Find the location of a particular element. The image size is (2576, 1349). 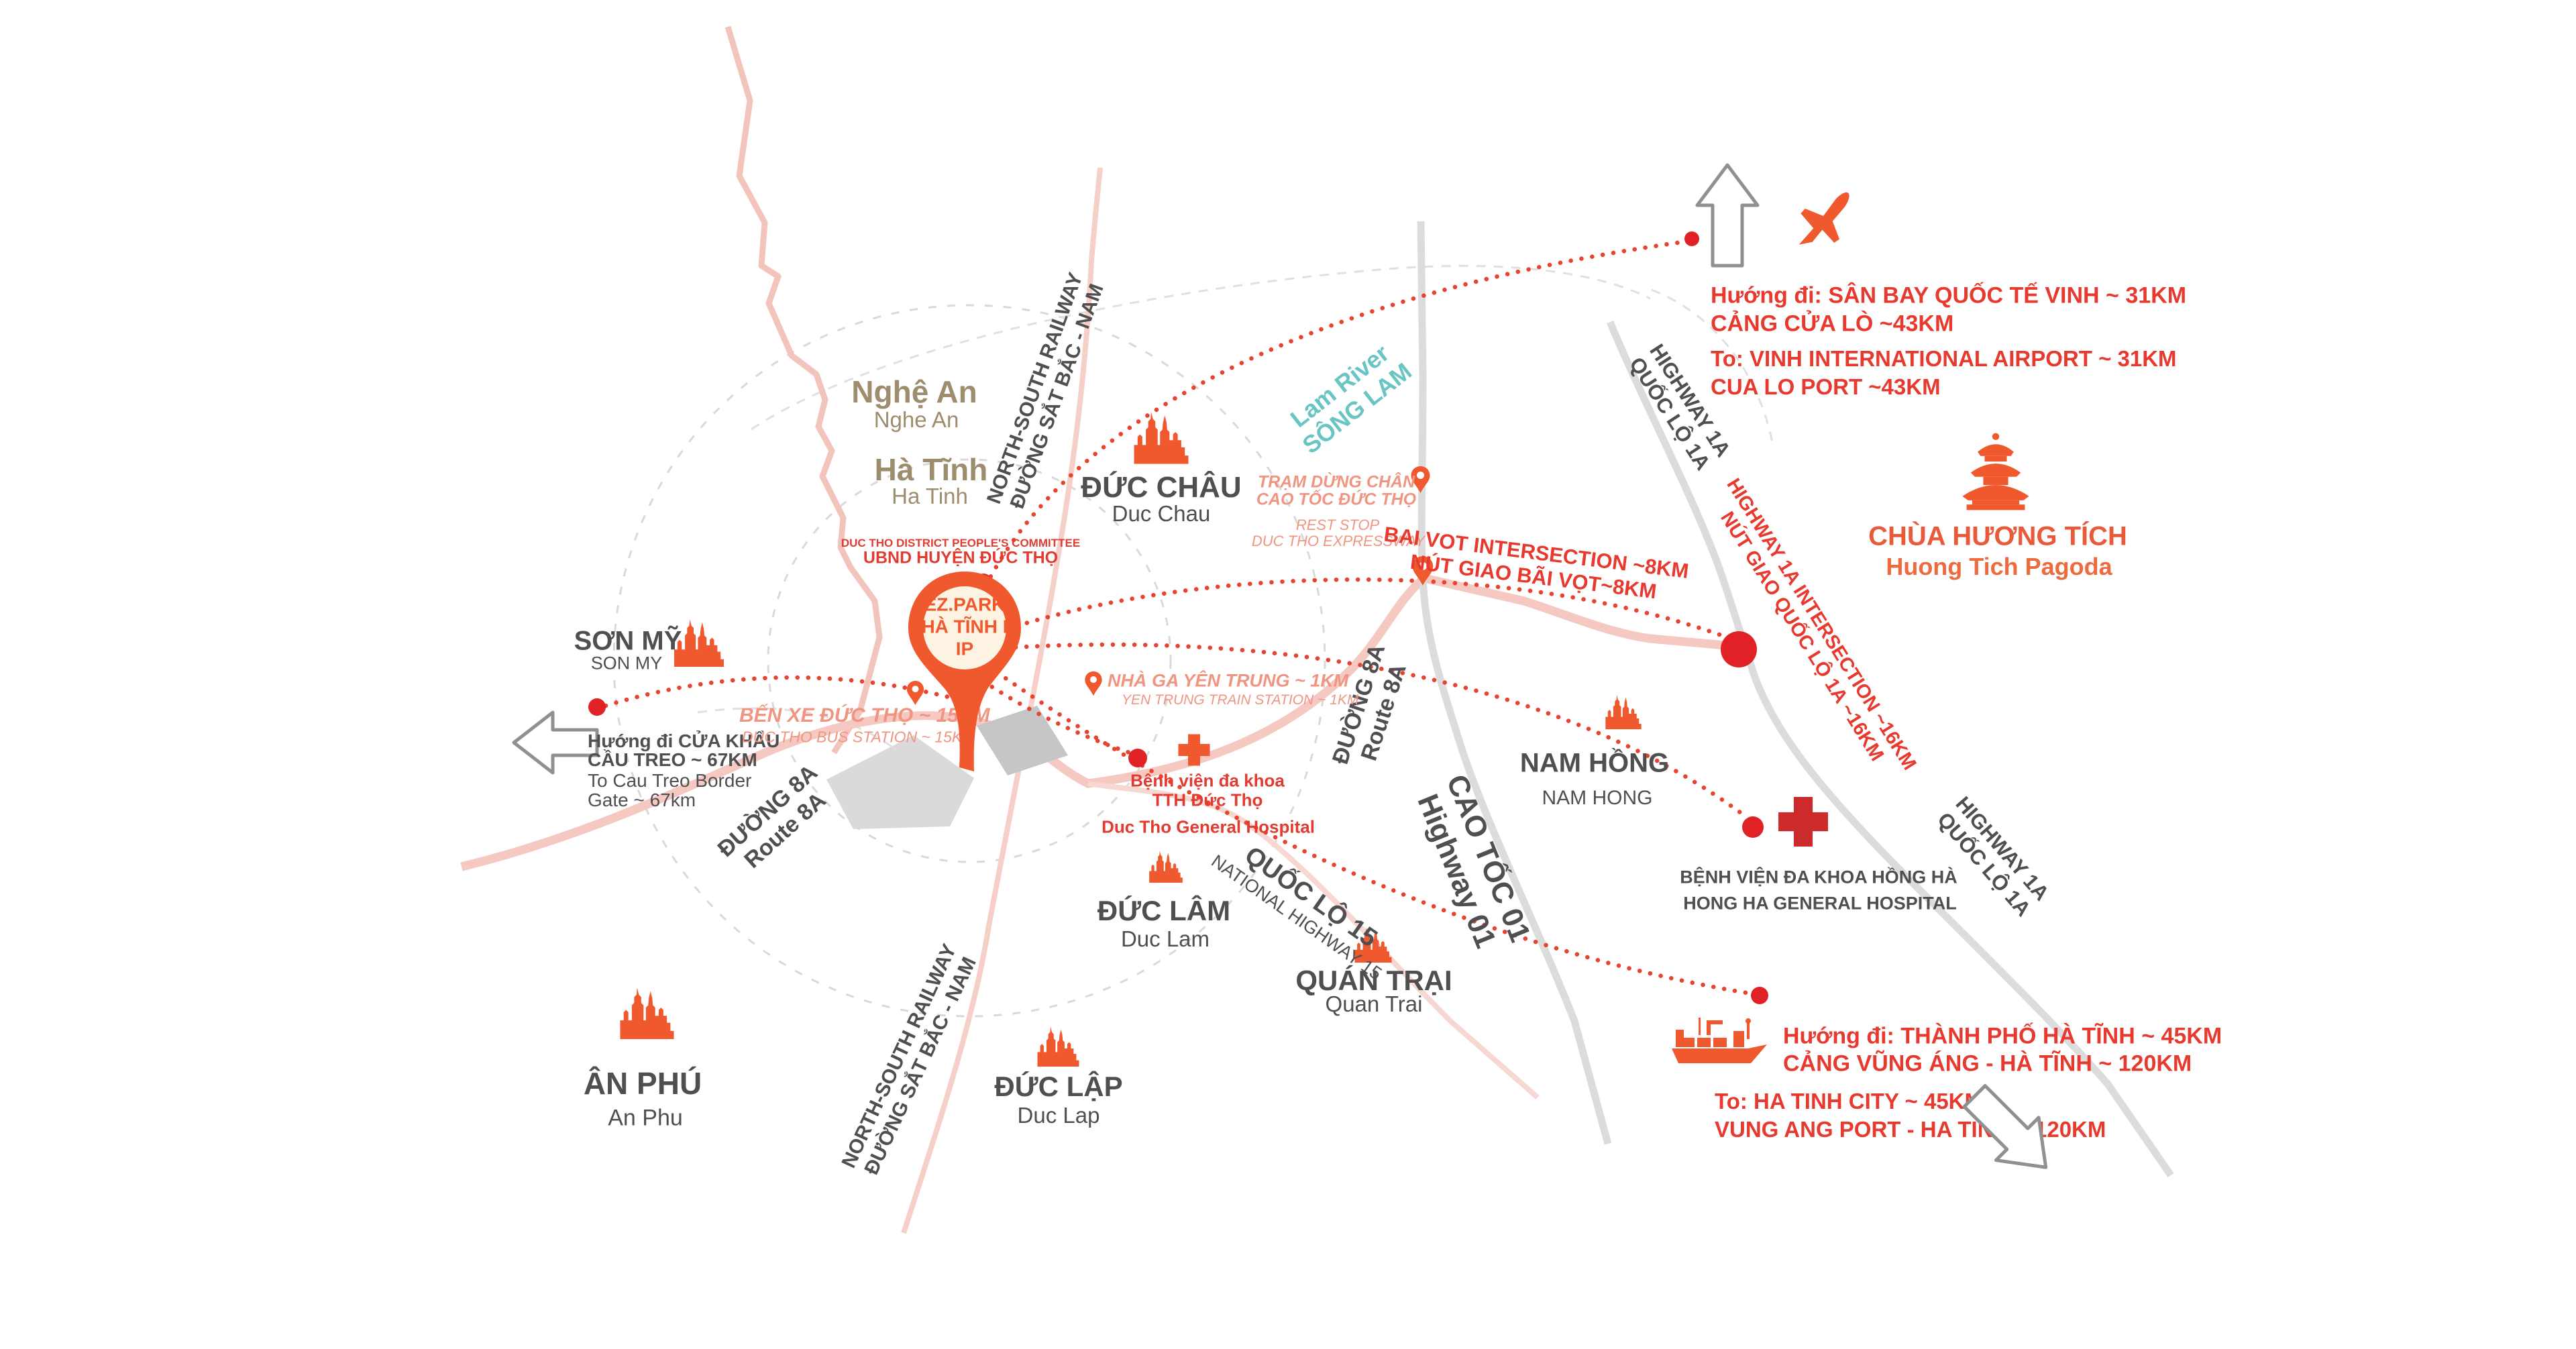

railway-line is located at coordinates (1002, 700).